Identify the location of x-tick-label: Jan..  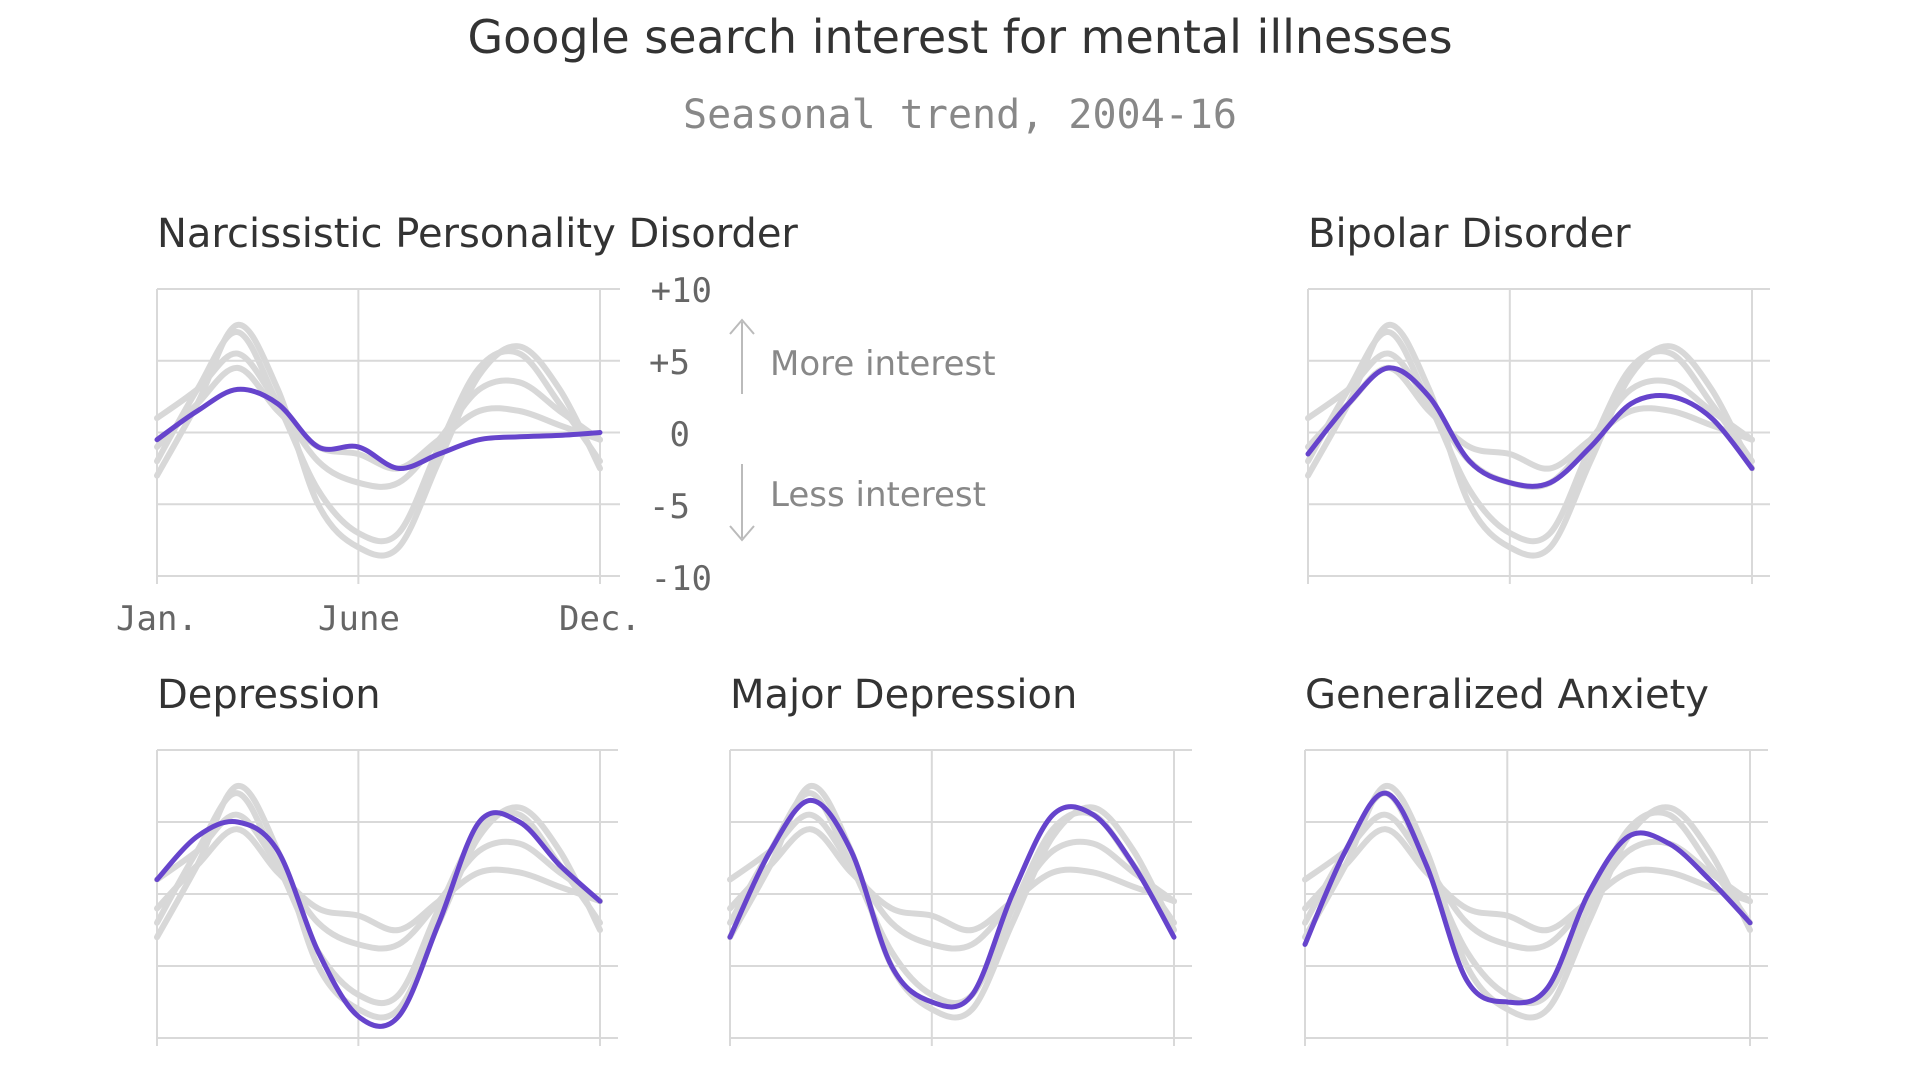
(157, 619).